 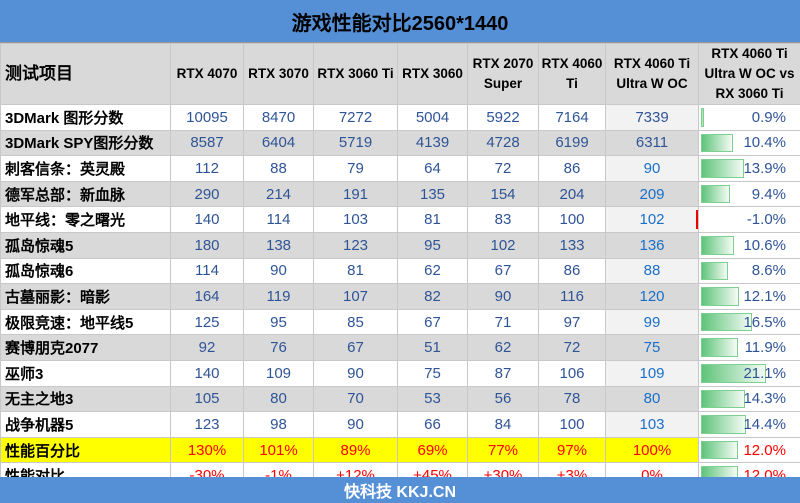 I want to click on cell-value: 119, so click(x=278, y=296).